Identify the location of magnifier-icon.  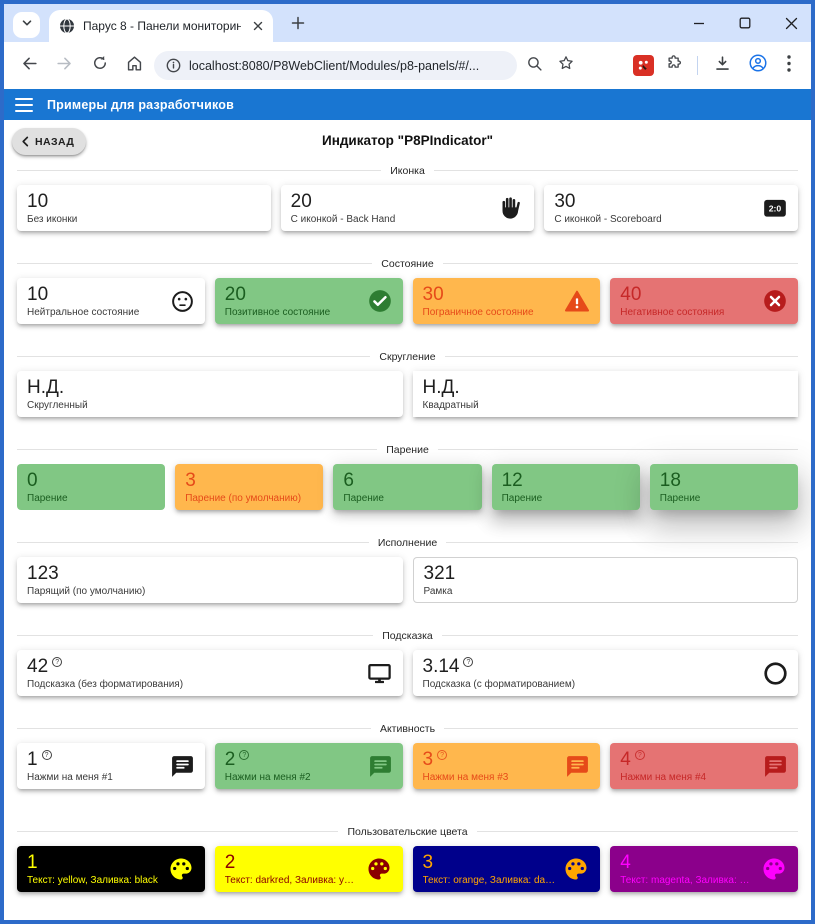
(534, 66).